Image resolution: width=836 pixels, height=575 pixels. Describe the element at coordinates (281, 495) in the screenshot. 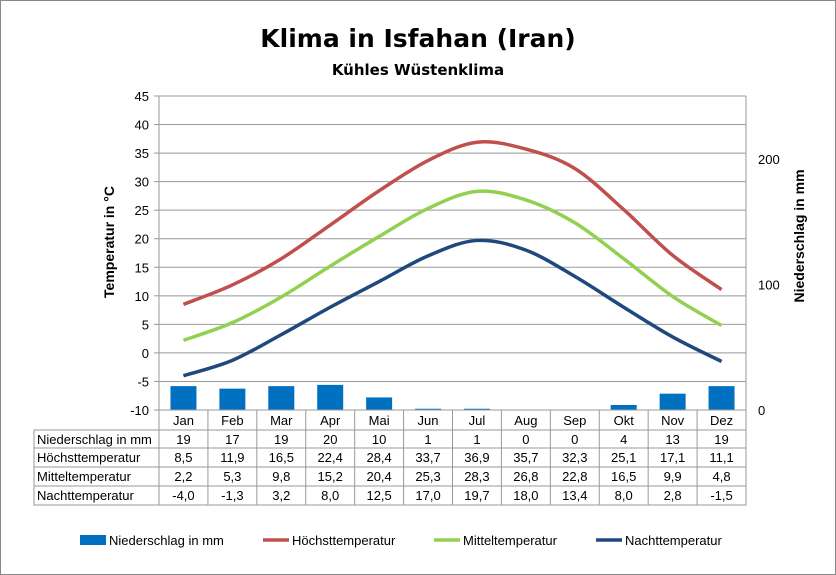

I see `table-cell: 3,2` at that location.